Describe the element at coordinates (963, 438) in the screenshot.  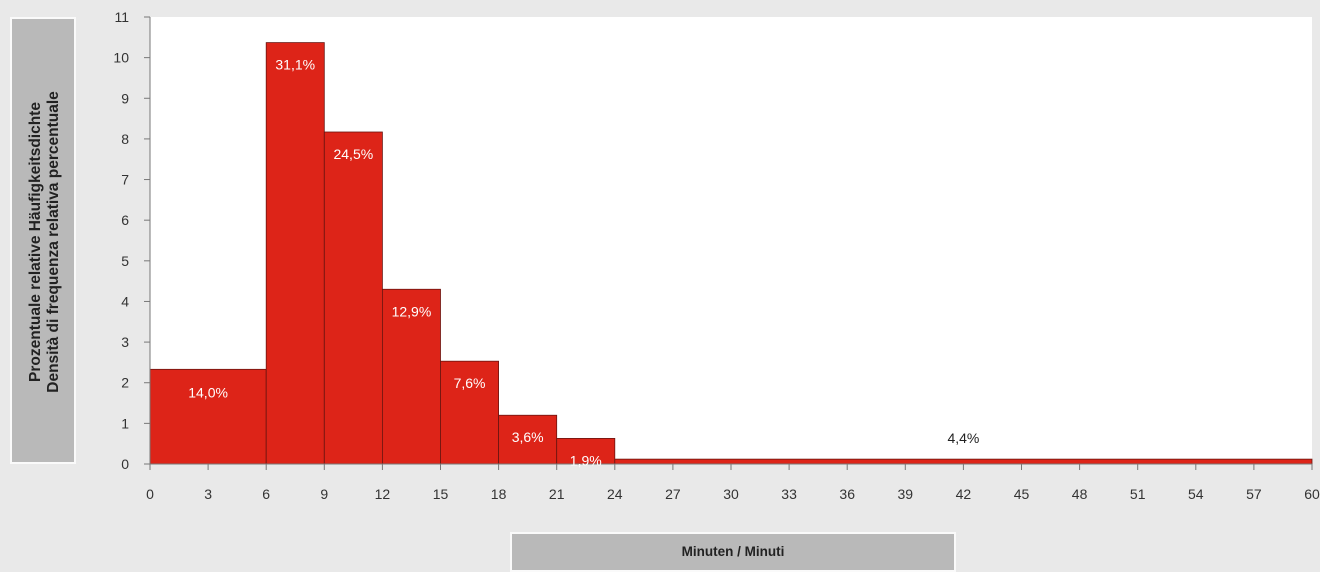
I see `data-label: 4,4%` at that location.